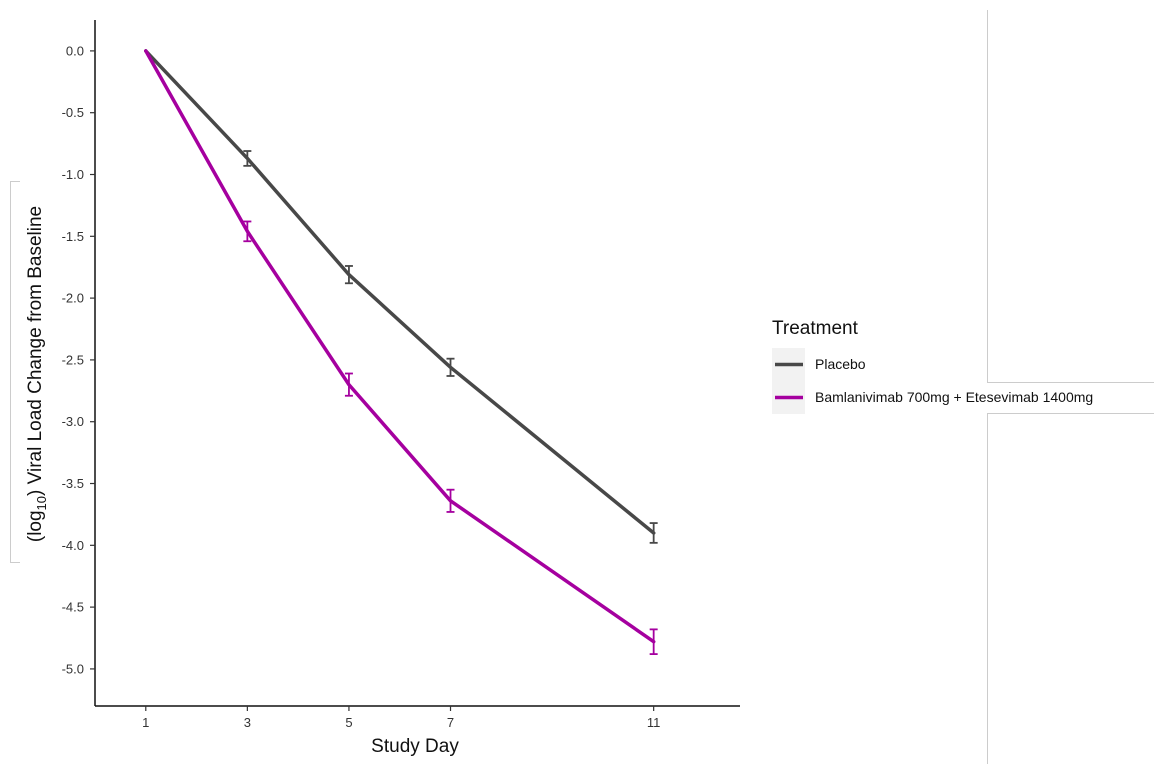  Describe the element at coordinates (73, 545) in the screenshot. I see `y-tick-label: -4.0` at that location.